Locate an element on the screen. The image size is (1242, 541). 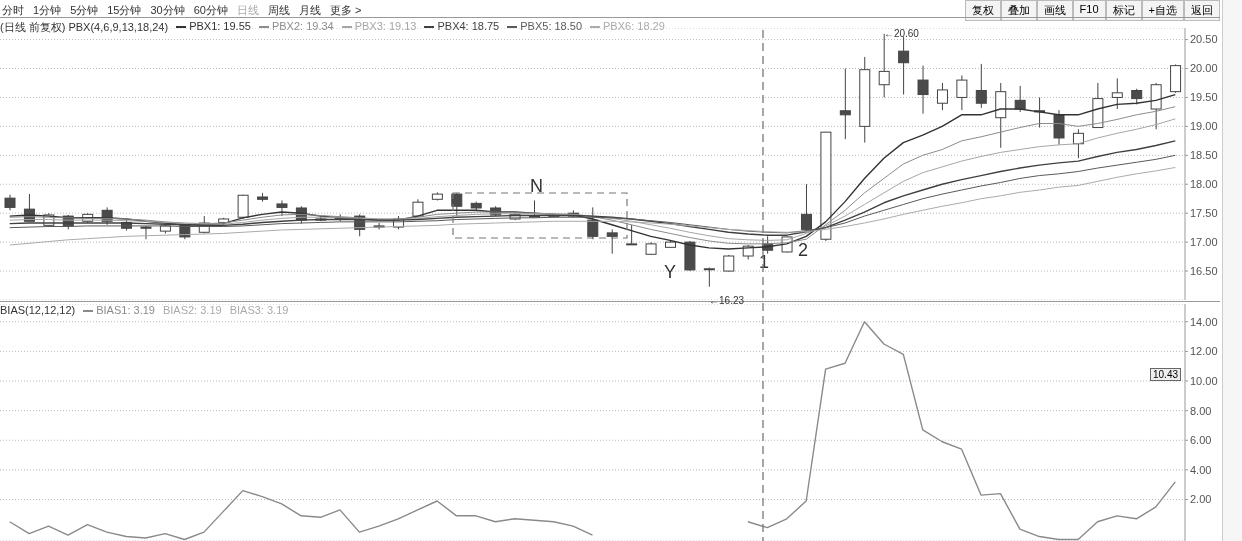
annotation: ←16.23 is located at coordinates (727, 300).